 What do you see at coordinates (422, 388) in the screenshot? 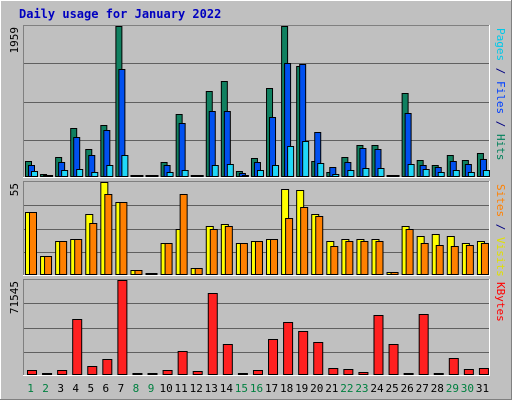
I see `x-tick-label-27: 27` at bounding box center [422, 388].